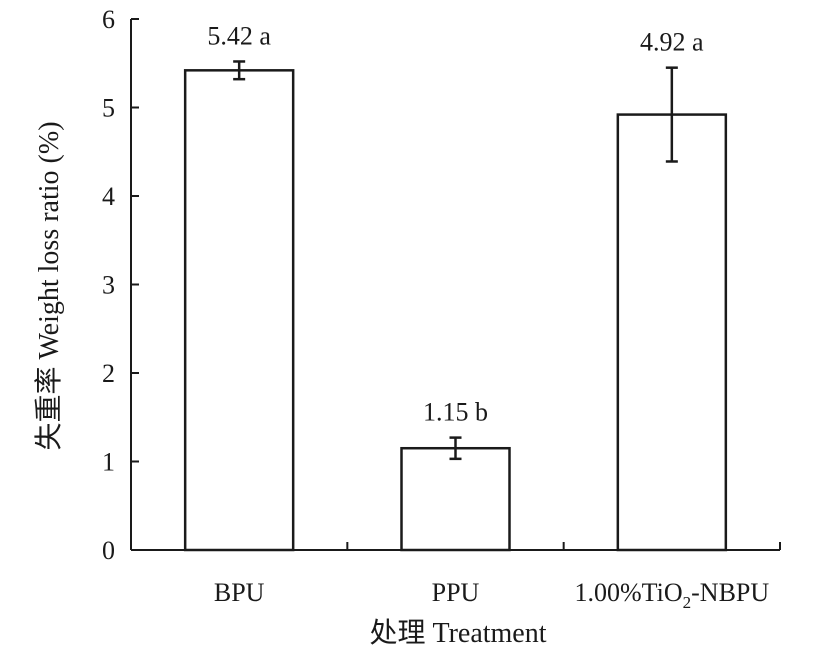 This screenshot has width=827, height=651. Describe the element at coordinates (108, 462) in the screenshot. I see `y-tick-label: 1` at that location.